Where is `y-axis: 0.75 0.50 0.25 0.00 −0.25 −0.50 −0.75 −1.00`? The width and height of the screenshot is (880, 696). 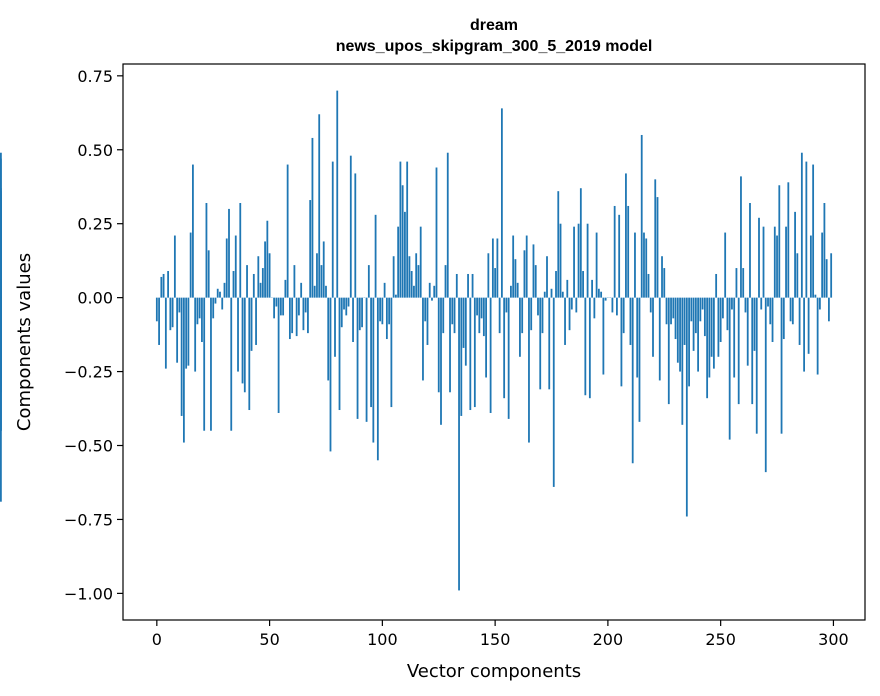
y-axis: 0.75 0.50 0.25 0.00 −0.25 −0.50 −0.75 −1.00 is located at coordinates (93, 335).